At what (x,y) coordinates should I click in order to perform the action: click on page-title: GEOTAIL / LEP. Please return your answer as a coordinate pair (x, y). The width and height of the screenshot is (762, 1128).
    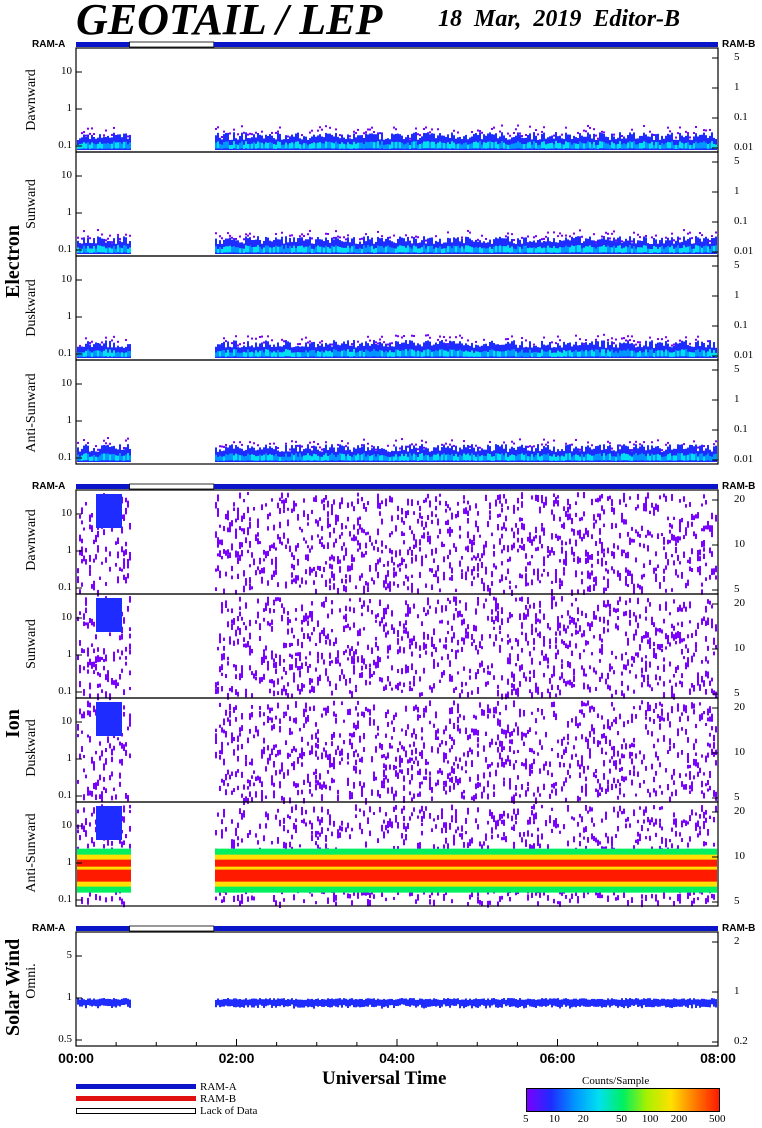
    Looking at the image, I should click on (229, 22).